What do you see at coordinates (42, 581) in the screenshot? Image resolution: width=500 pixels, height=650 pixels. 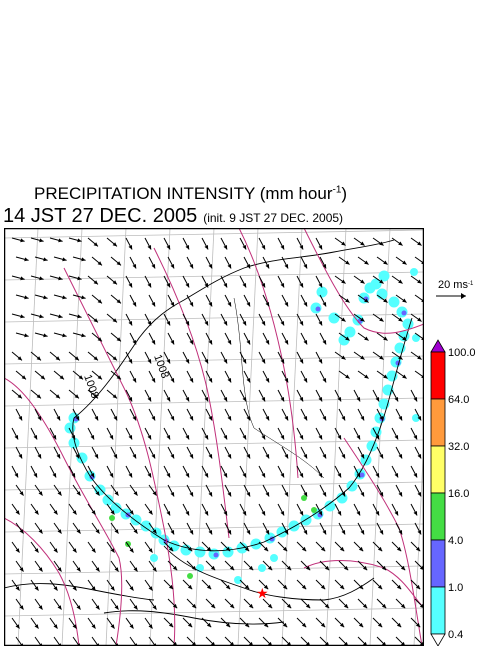 I see `isobar-line` at bounding box center [42, 581].